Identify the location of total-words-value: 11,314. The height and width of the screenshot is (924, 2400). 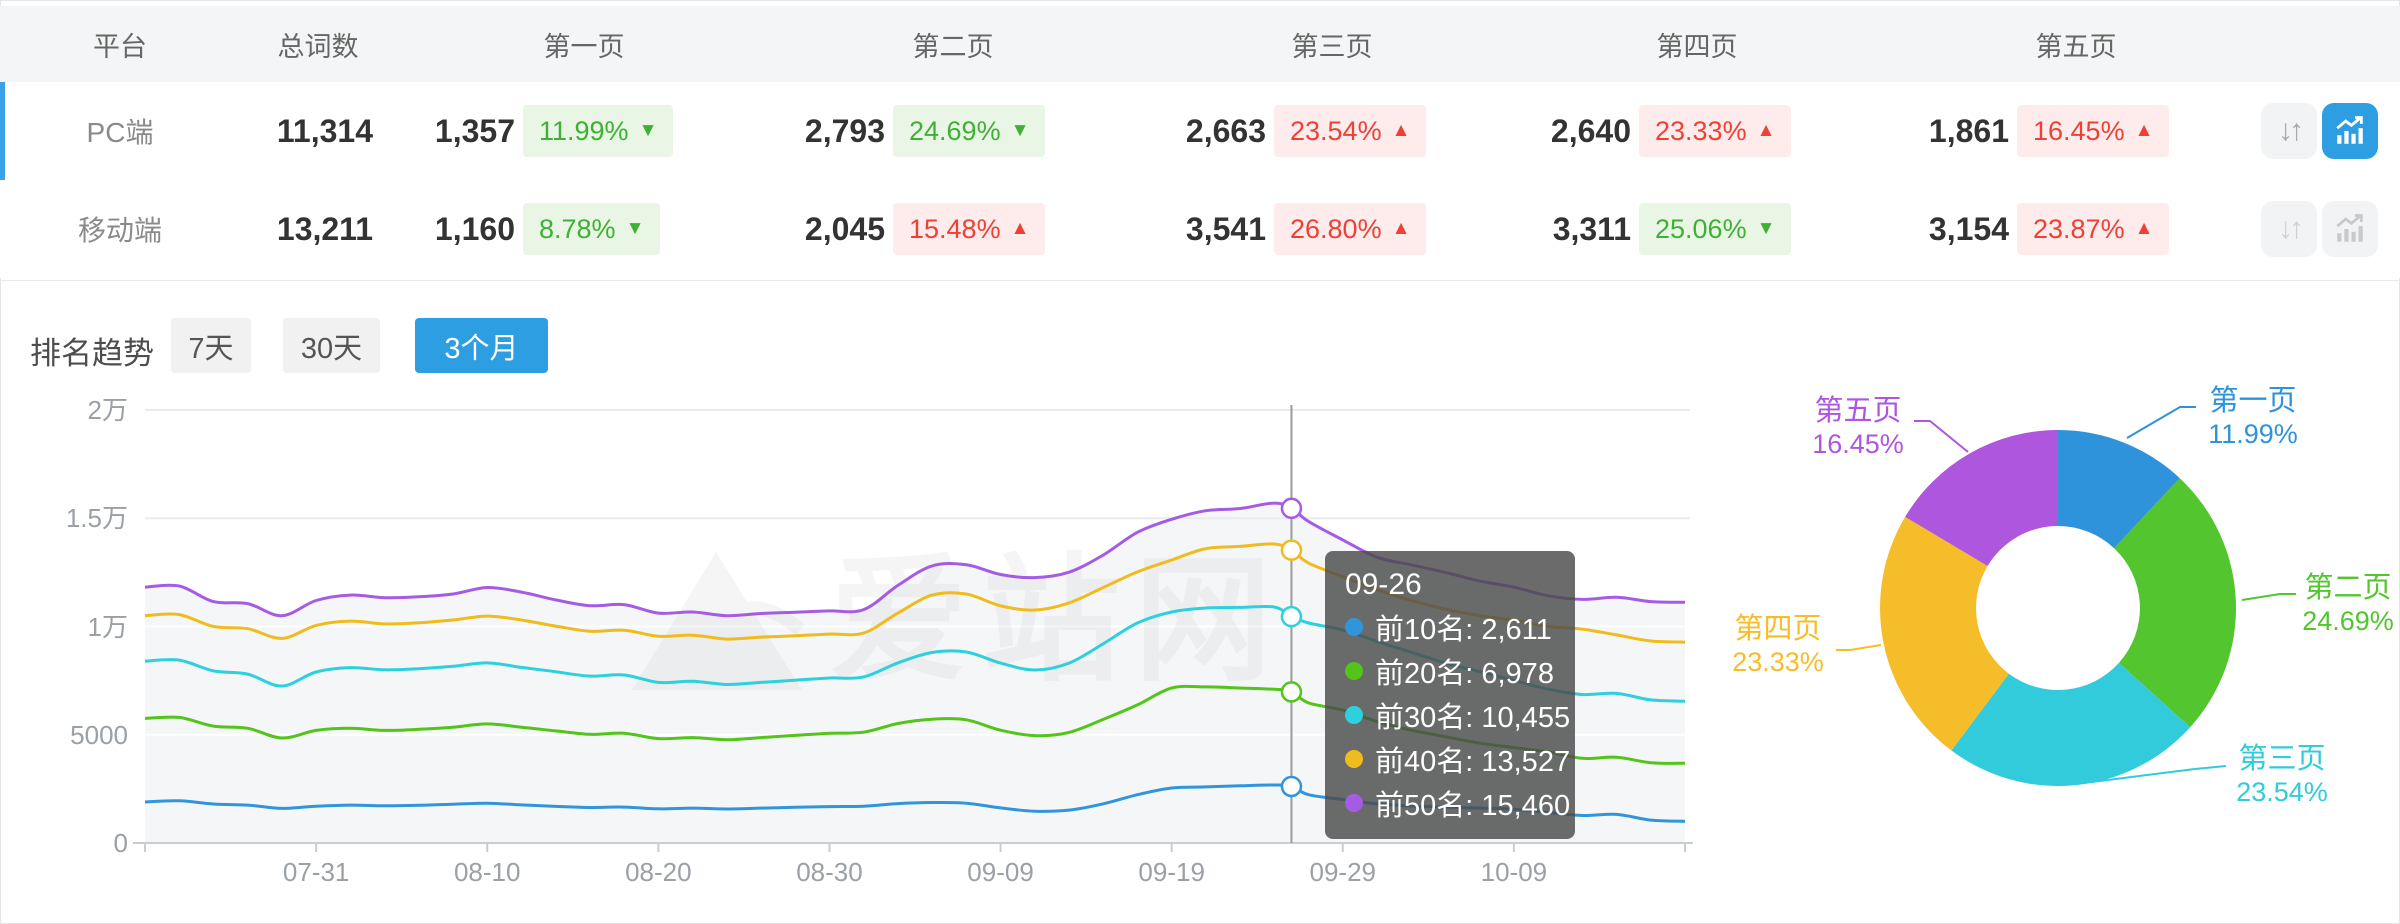
(324, 130).